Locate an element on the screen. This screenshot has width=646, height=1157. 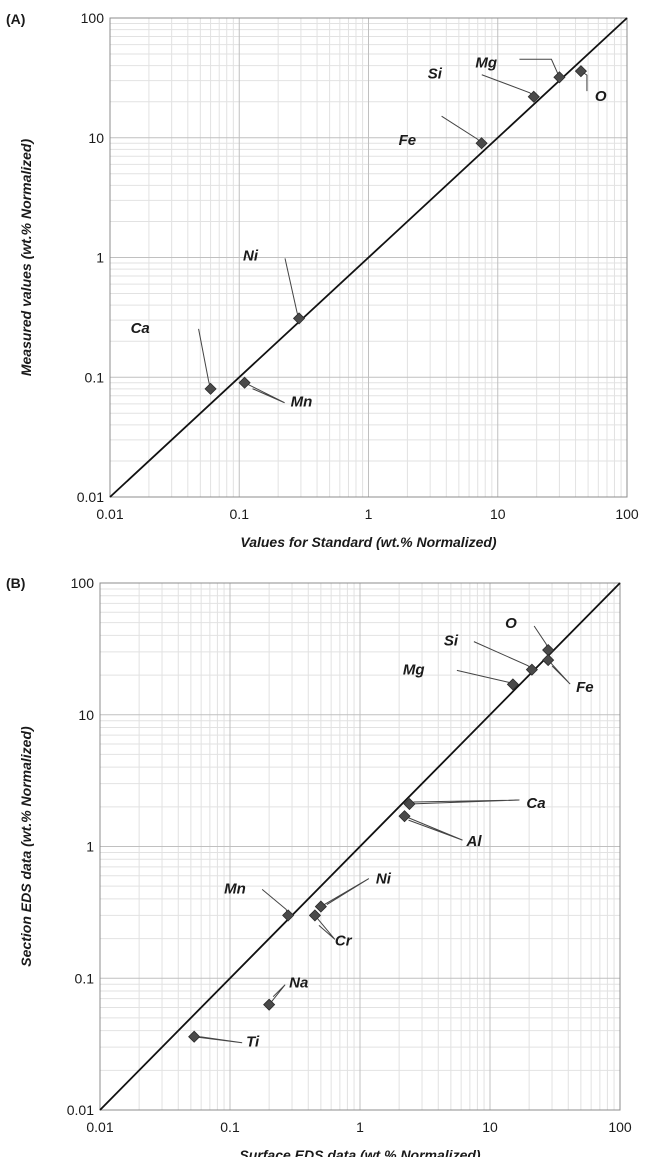
point-label: Na is located at coordinates (298, 983).